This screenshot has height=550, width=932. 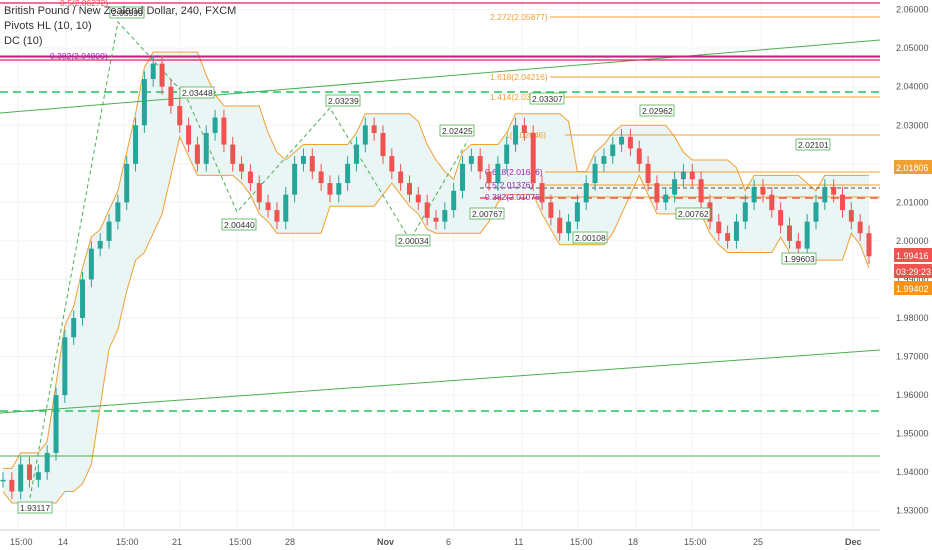 I want to click on current-price-tag-bg, so click(x=913, y=255).